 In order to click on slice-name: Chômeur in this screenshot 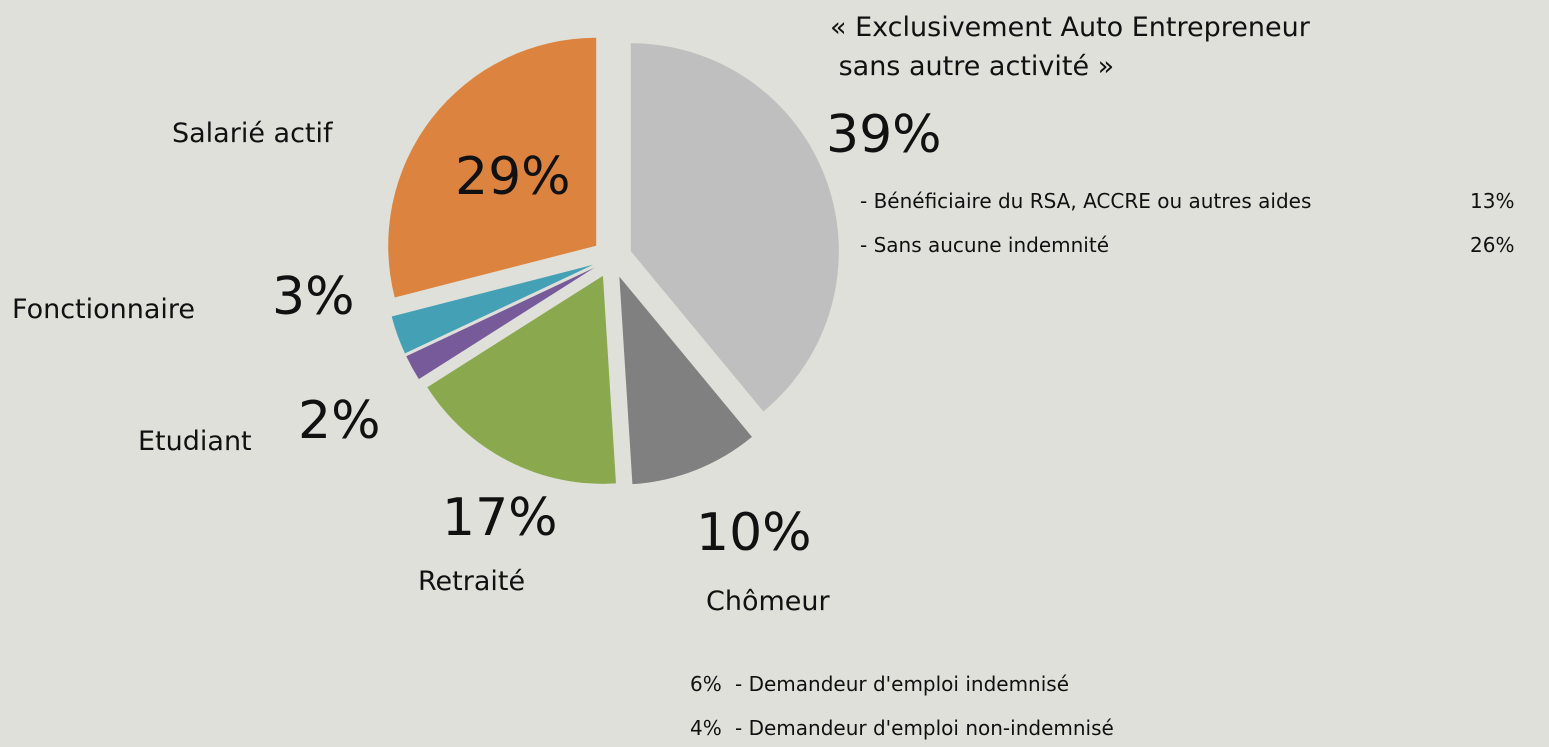, I will do `click(768, 601)`.